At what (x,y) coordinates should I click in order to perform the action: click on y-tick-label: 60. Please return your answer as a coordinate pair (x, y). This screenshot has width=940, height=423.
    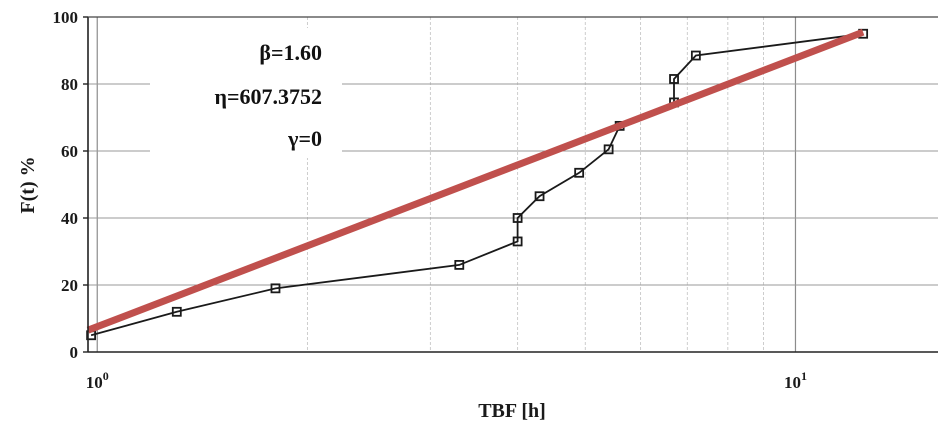
    Looking at the image, I should click on (69, 151).